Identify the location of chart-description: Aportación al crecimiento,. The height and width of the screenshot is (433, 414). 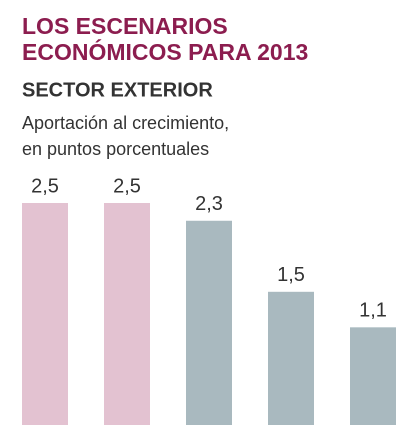
(125, 123).